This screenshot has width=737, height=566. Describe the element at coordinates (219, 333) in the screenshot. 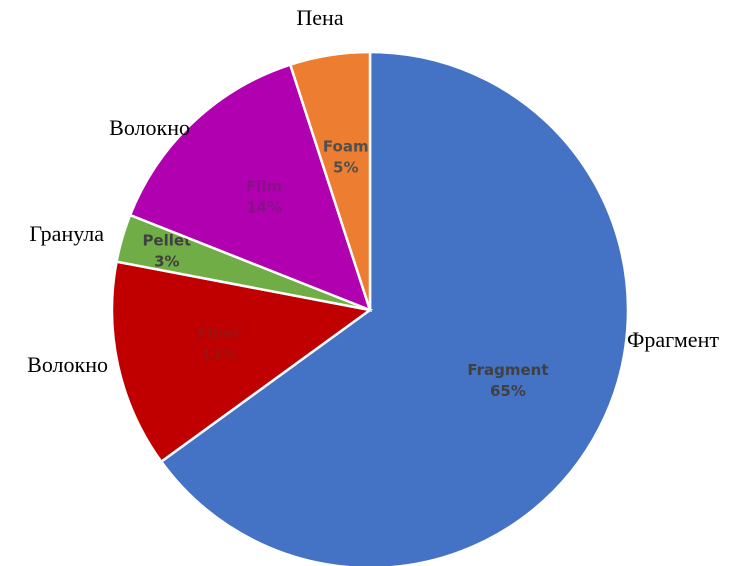

I see `slice-label: Fiber` at that location.